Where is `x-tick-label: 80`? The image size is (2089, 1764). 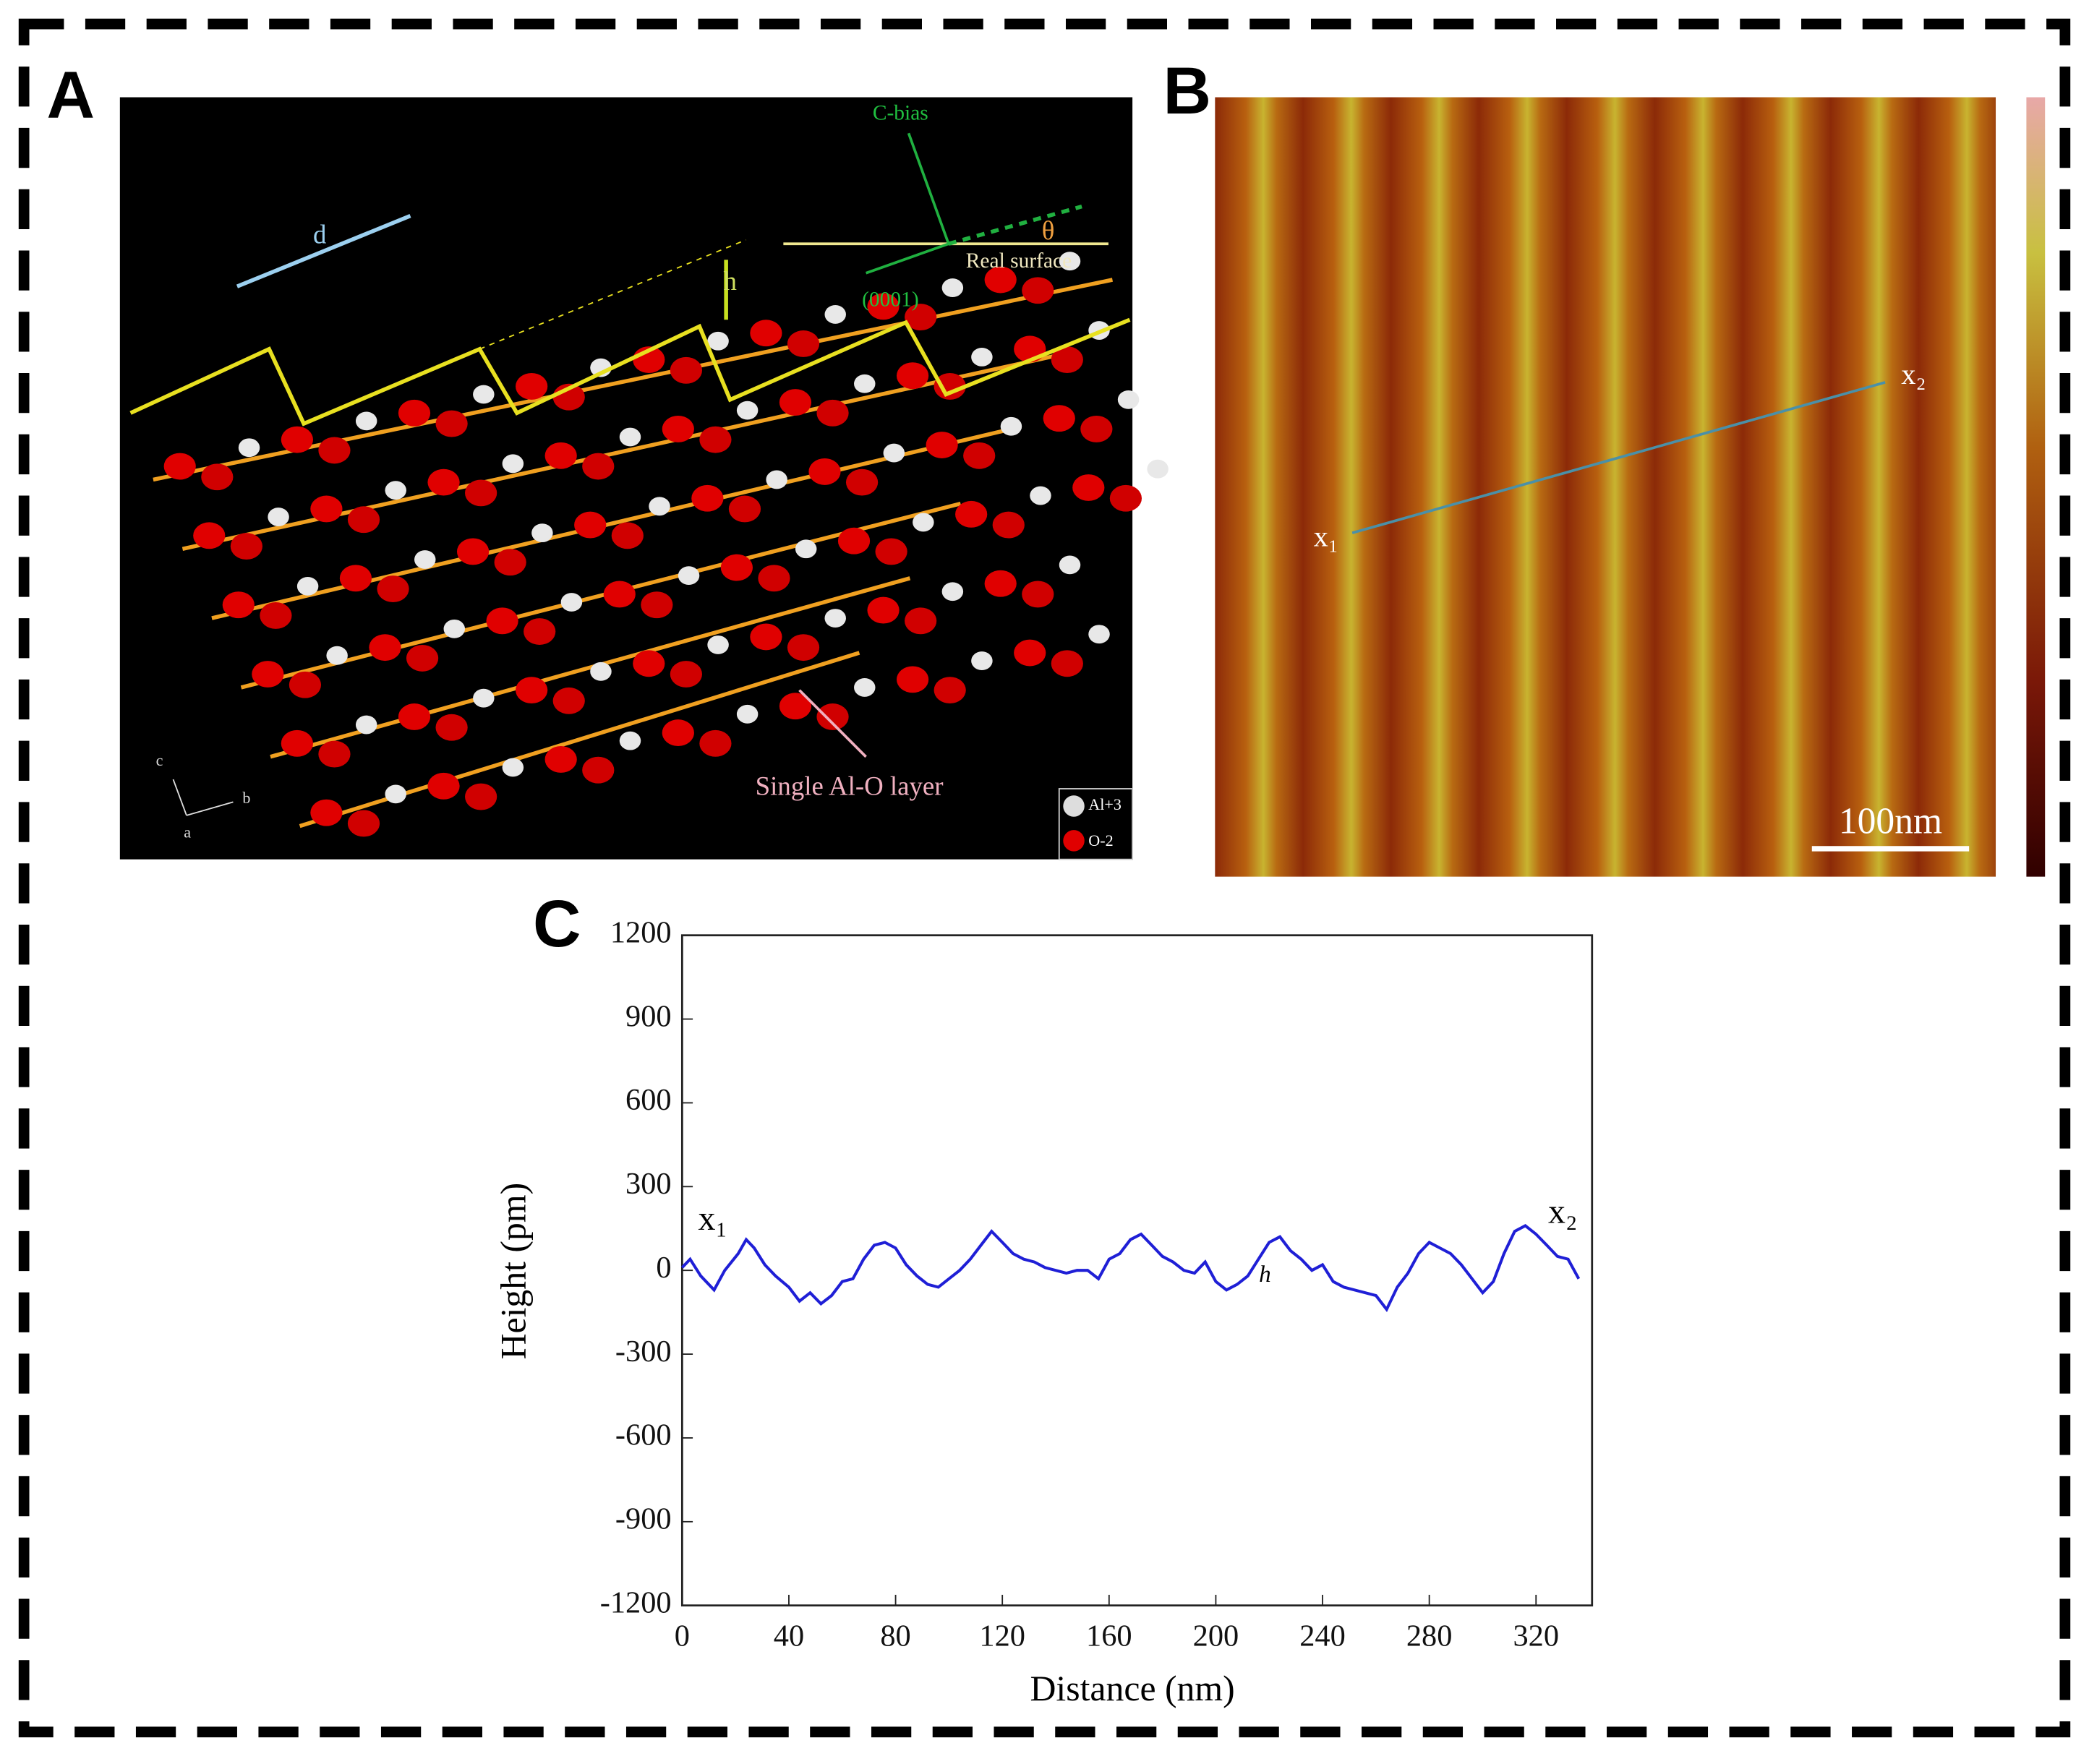 x-tick-label: 80 is located at coordinates (895, 1636).